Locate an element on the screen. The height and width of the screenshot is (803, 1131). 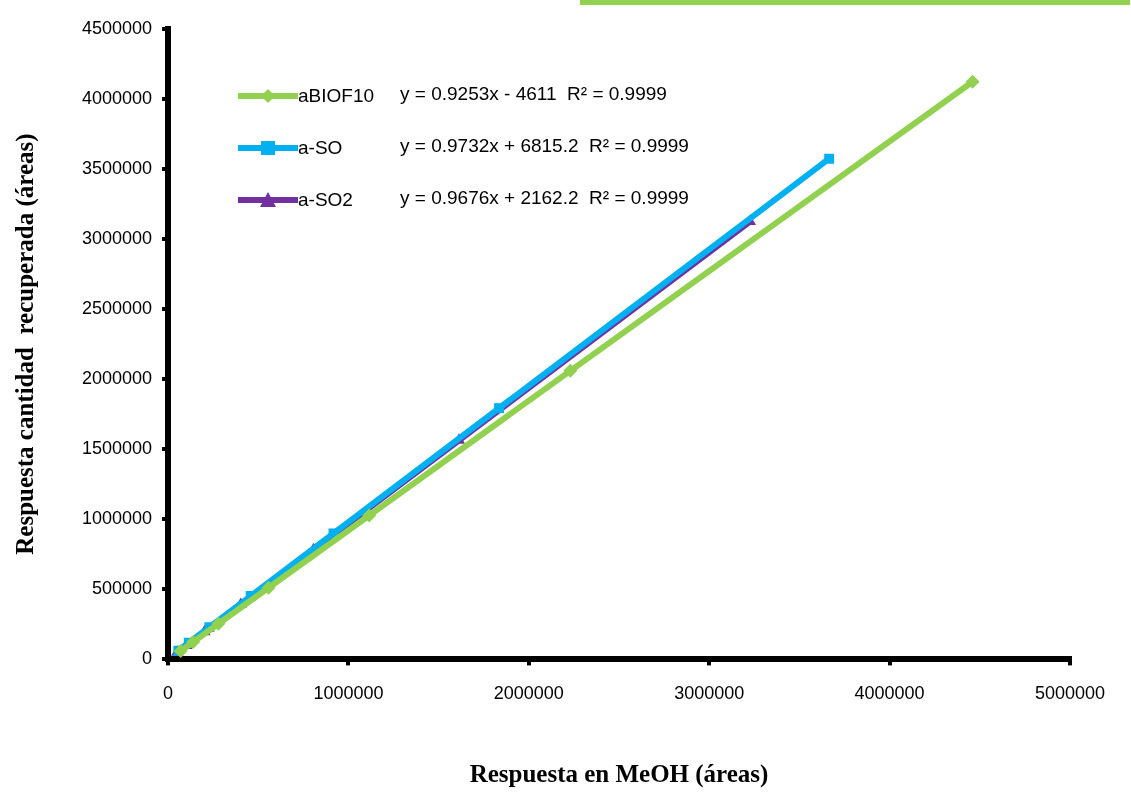
legend-label: a-SO2 is located at coordinates (325, 200).